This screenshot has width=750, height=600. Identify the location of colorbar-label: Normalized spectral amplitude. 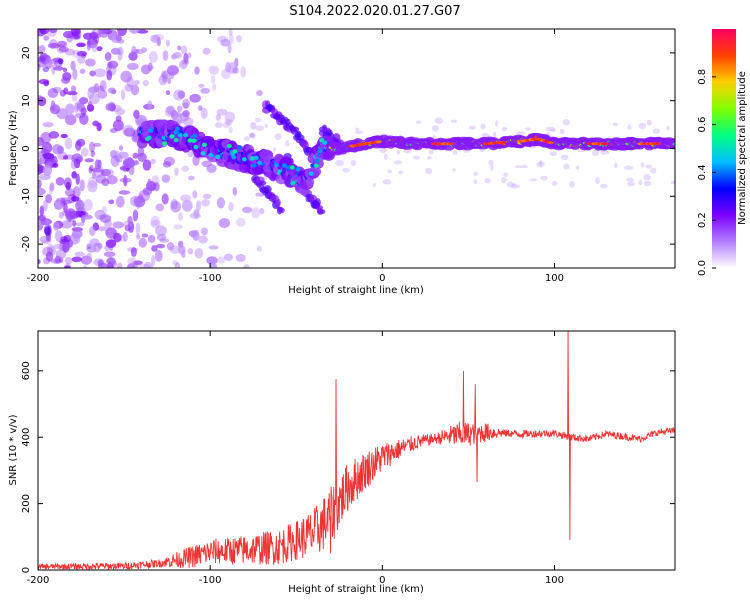
(742, 148).